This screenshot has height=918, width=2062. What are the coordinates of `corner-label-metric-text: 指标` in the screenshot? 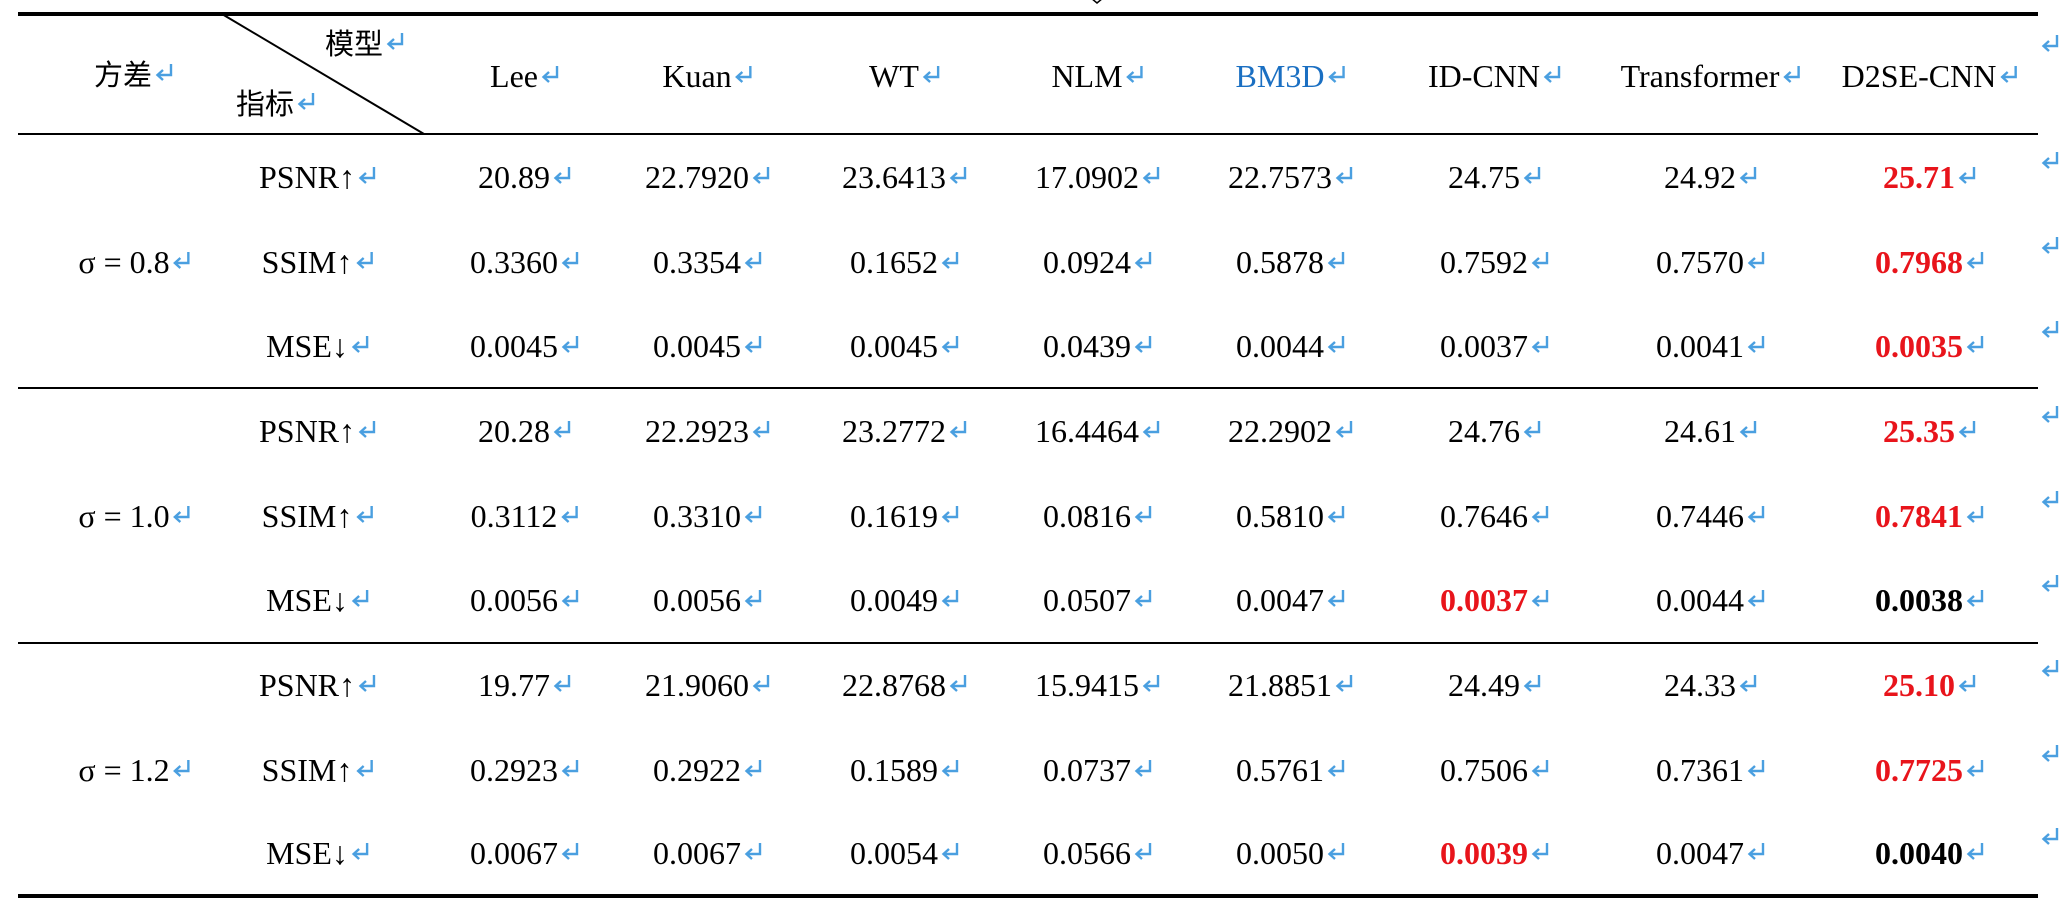 It's located at (265, 104).